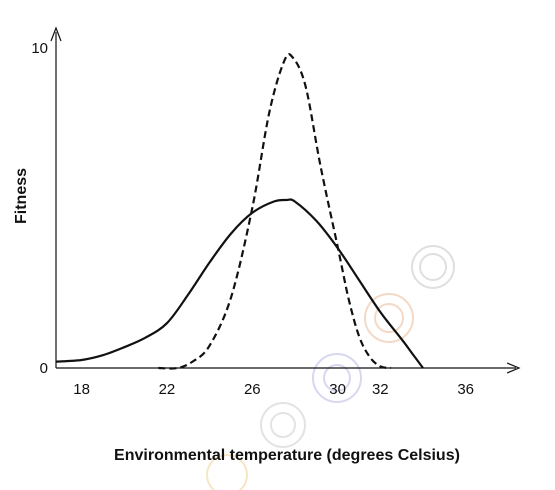  I want to click on y-tick-label: 0, so click(44, 368).